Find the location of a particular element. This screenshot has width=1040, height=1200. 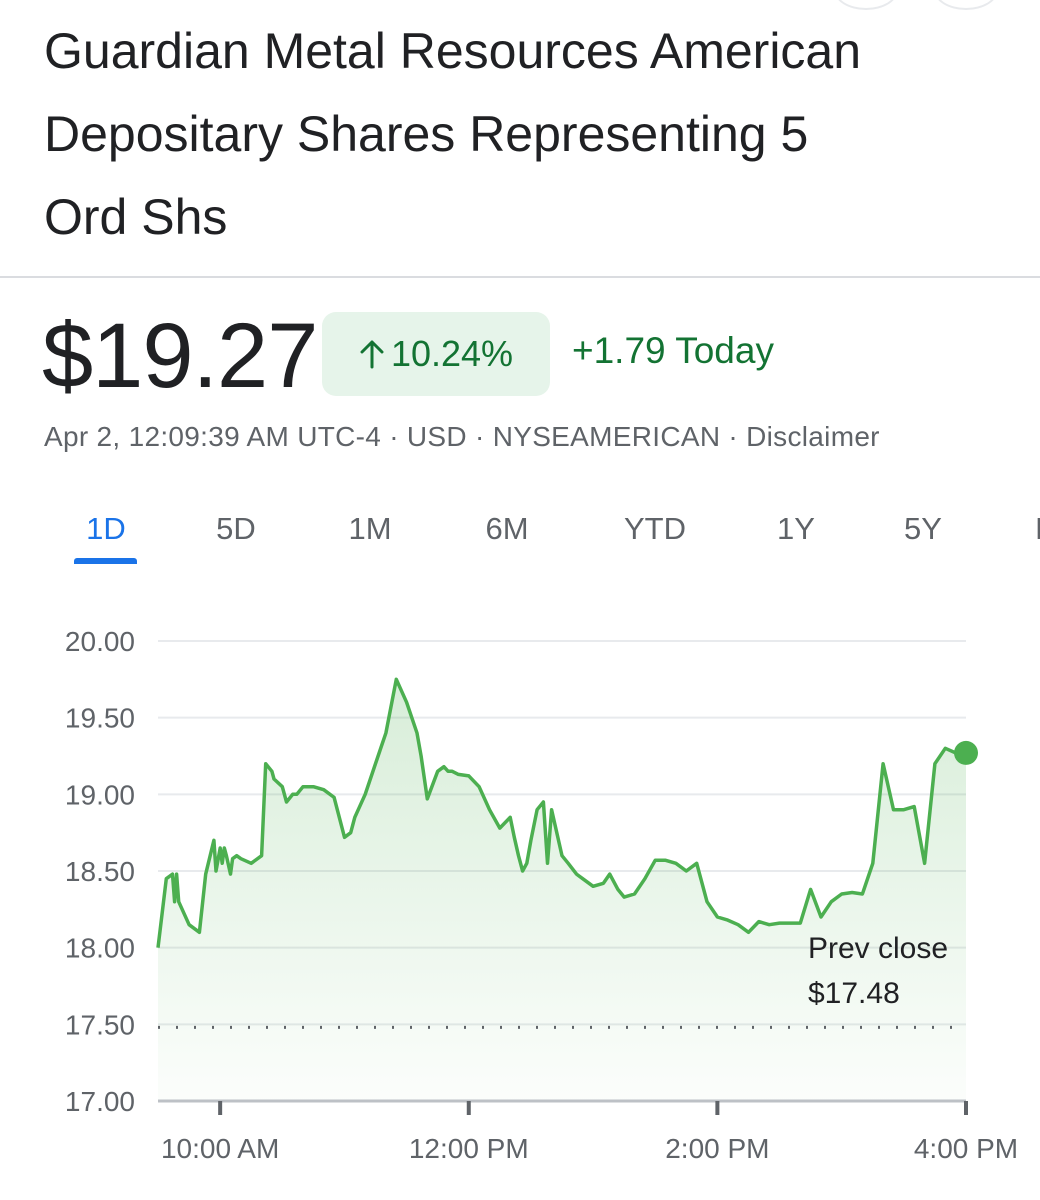

arrow-up-icon is located at coordinates (372, 354).